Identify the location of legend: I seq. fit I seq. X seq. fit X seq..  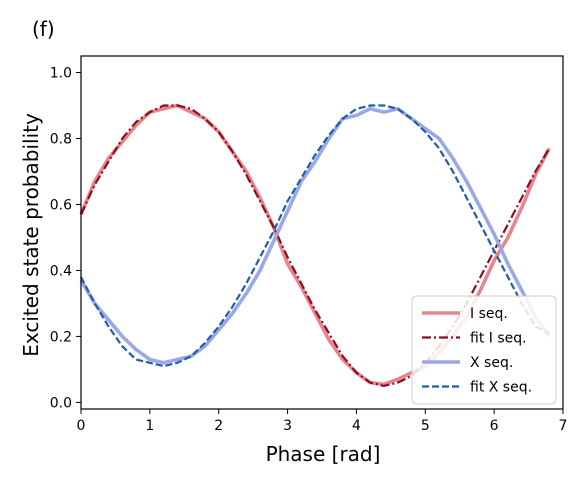
(484, 350).